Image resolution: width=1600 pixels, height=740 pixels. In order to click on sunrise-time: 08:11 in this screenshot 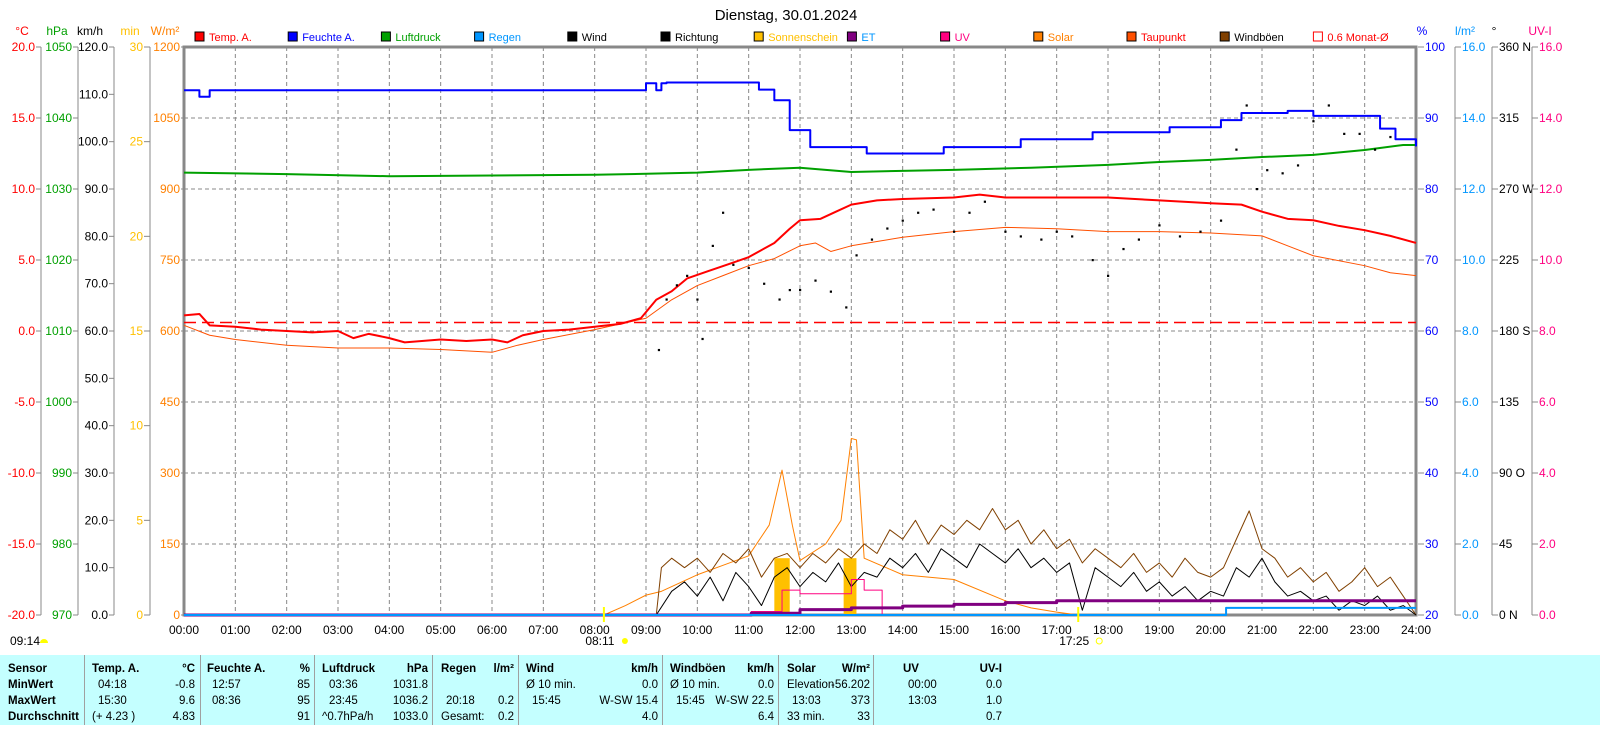, I will do `click(599, 641)`.